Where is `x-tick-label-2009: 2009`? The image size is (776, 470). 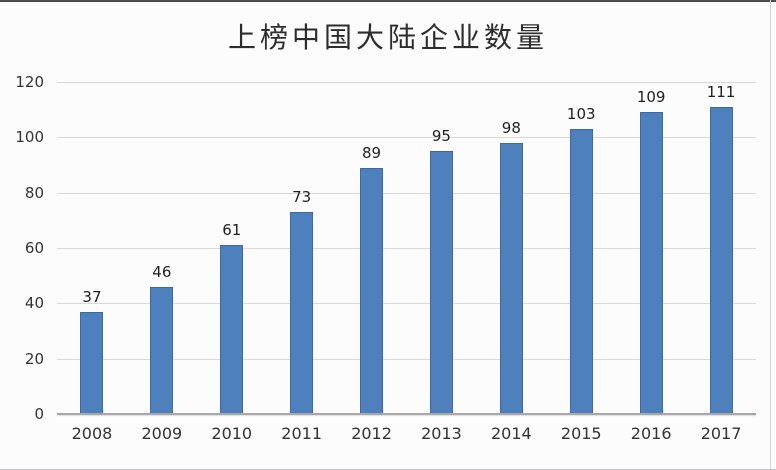
x-tick-label-2009: 2009 is located at coordinates (162, 433).